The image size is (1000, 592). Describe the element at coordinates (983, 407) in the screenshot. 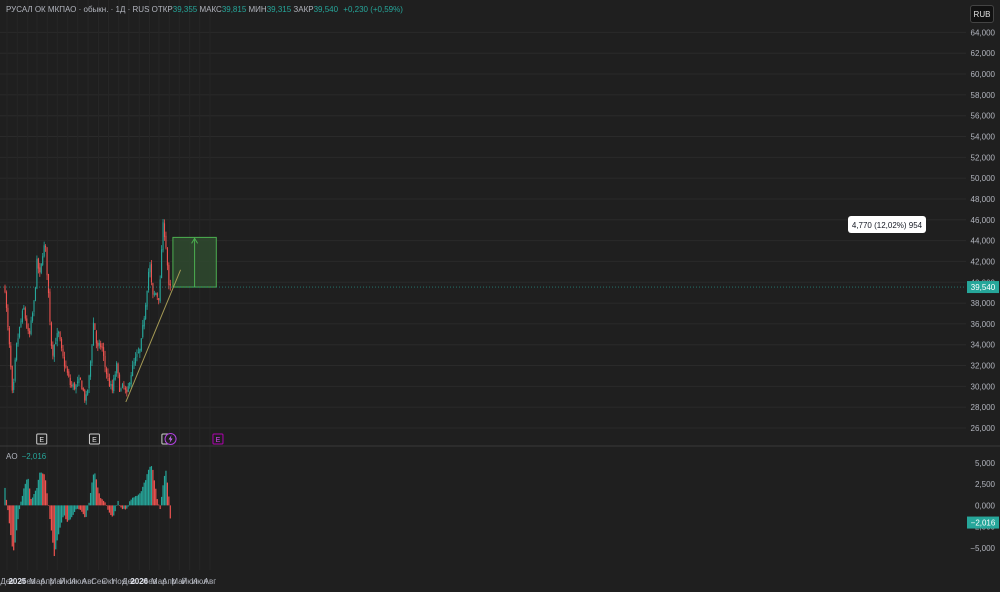

I see `y-tick-label: 28,000` at that location.